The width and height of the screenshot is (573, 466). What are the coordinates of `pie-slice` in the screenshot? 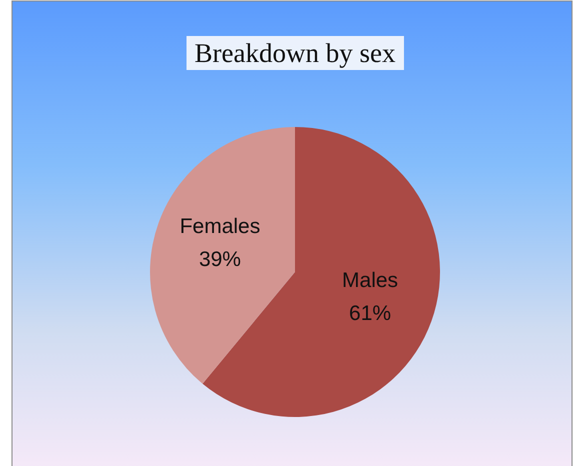 It's located at (222, 255).